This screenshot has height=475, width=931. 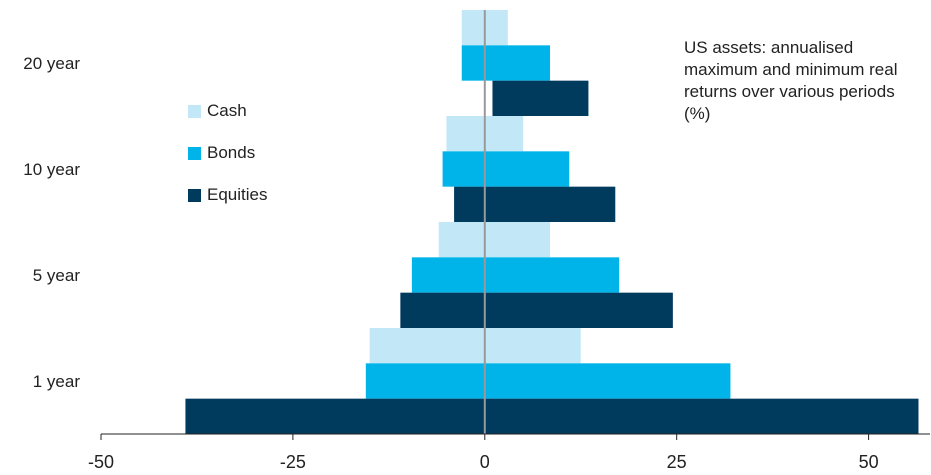 I want to click on legend-label-equities: Equities, so click(x=237, y=194).